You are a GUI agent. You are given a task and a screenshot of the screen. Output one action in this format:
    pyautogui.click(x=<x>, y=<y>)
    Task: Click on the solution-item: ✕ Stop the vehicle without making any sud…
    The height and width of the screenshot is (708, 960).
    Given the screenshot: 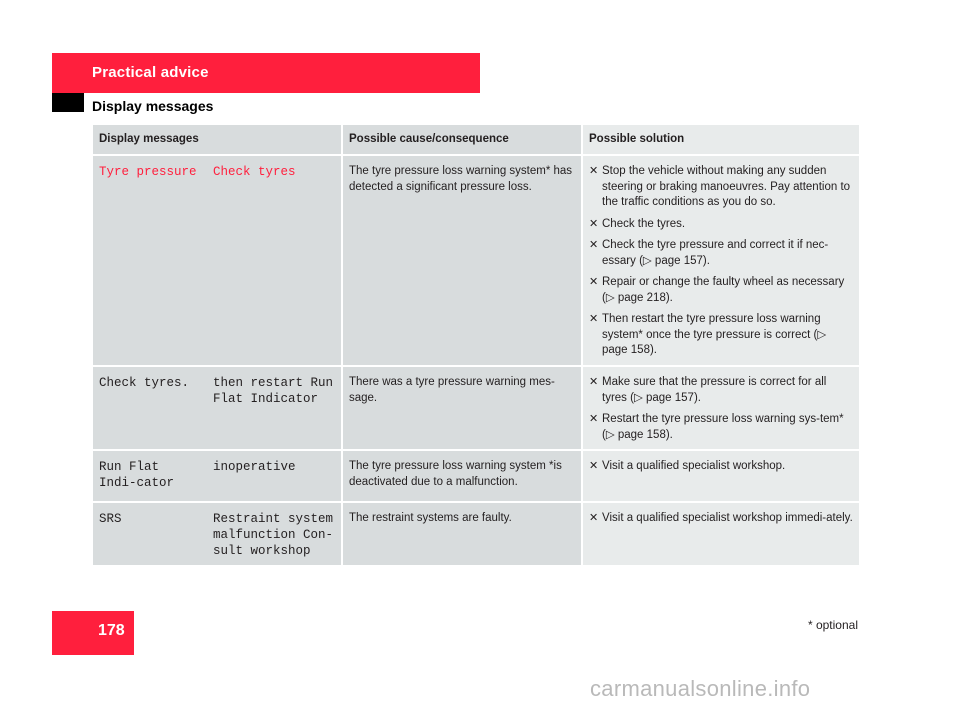 What is the action you would take?
    pyautogui.click(x=721, y=187)
    